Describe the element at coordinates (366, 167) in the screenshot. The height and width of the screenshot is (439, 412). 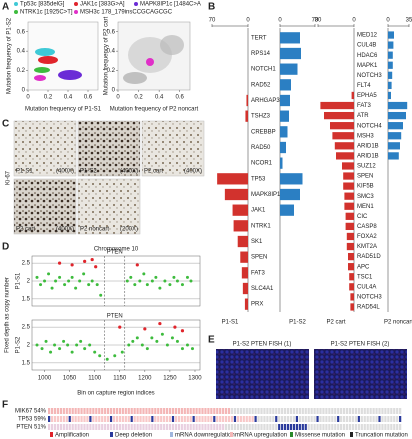
I see `gene-label: SUZ12` at that location.